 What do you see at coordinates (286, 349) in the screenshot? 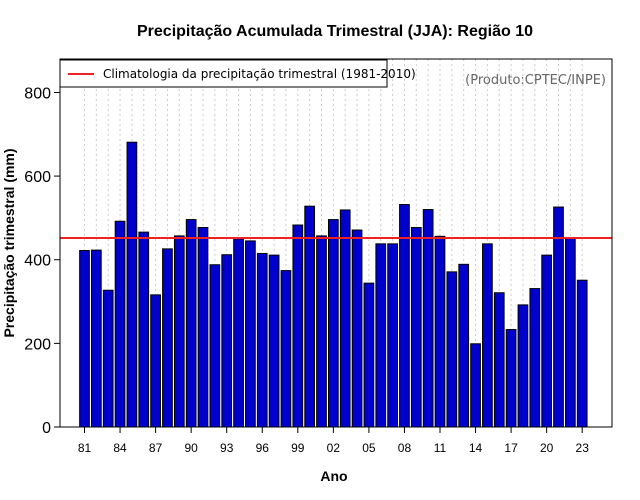
I see `bar-1998` at bounding box center [286, 349].